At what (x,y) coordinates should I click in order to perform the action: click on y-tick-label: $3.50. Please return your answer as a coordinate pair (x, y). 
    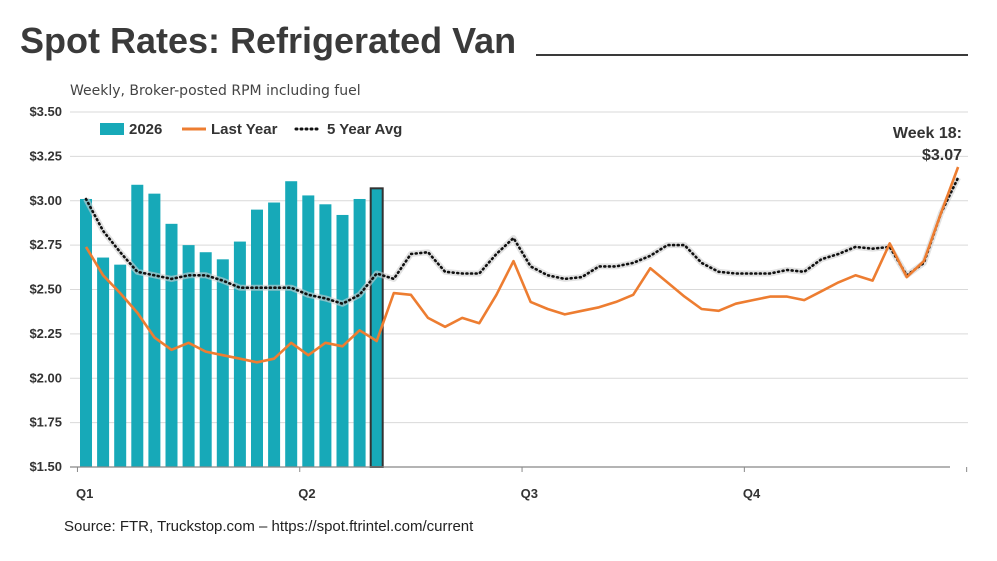
    Looking at the image, I should click on (45, 111).